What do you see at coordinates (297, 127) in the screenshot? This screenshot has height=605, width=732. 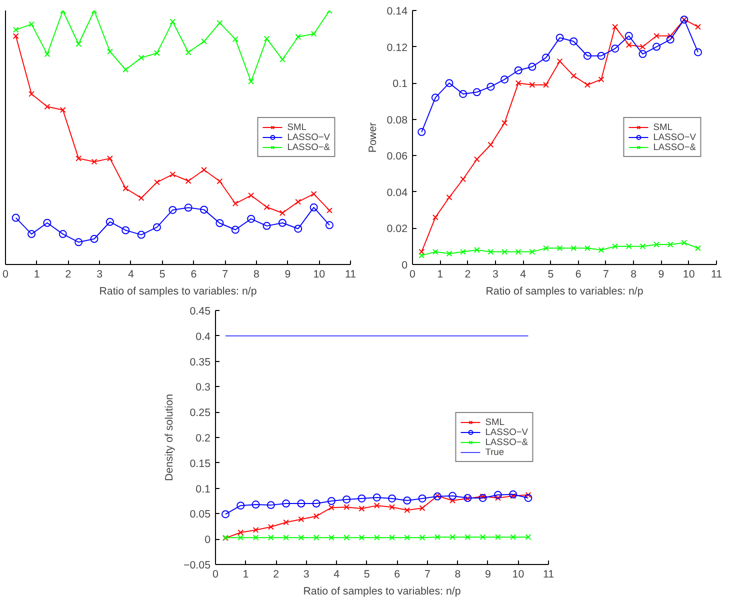 I see `legend-label: SML` at bounding box center [297, 127].